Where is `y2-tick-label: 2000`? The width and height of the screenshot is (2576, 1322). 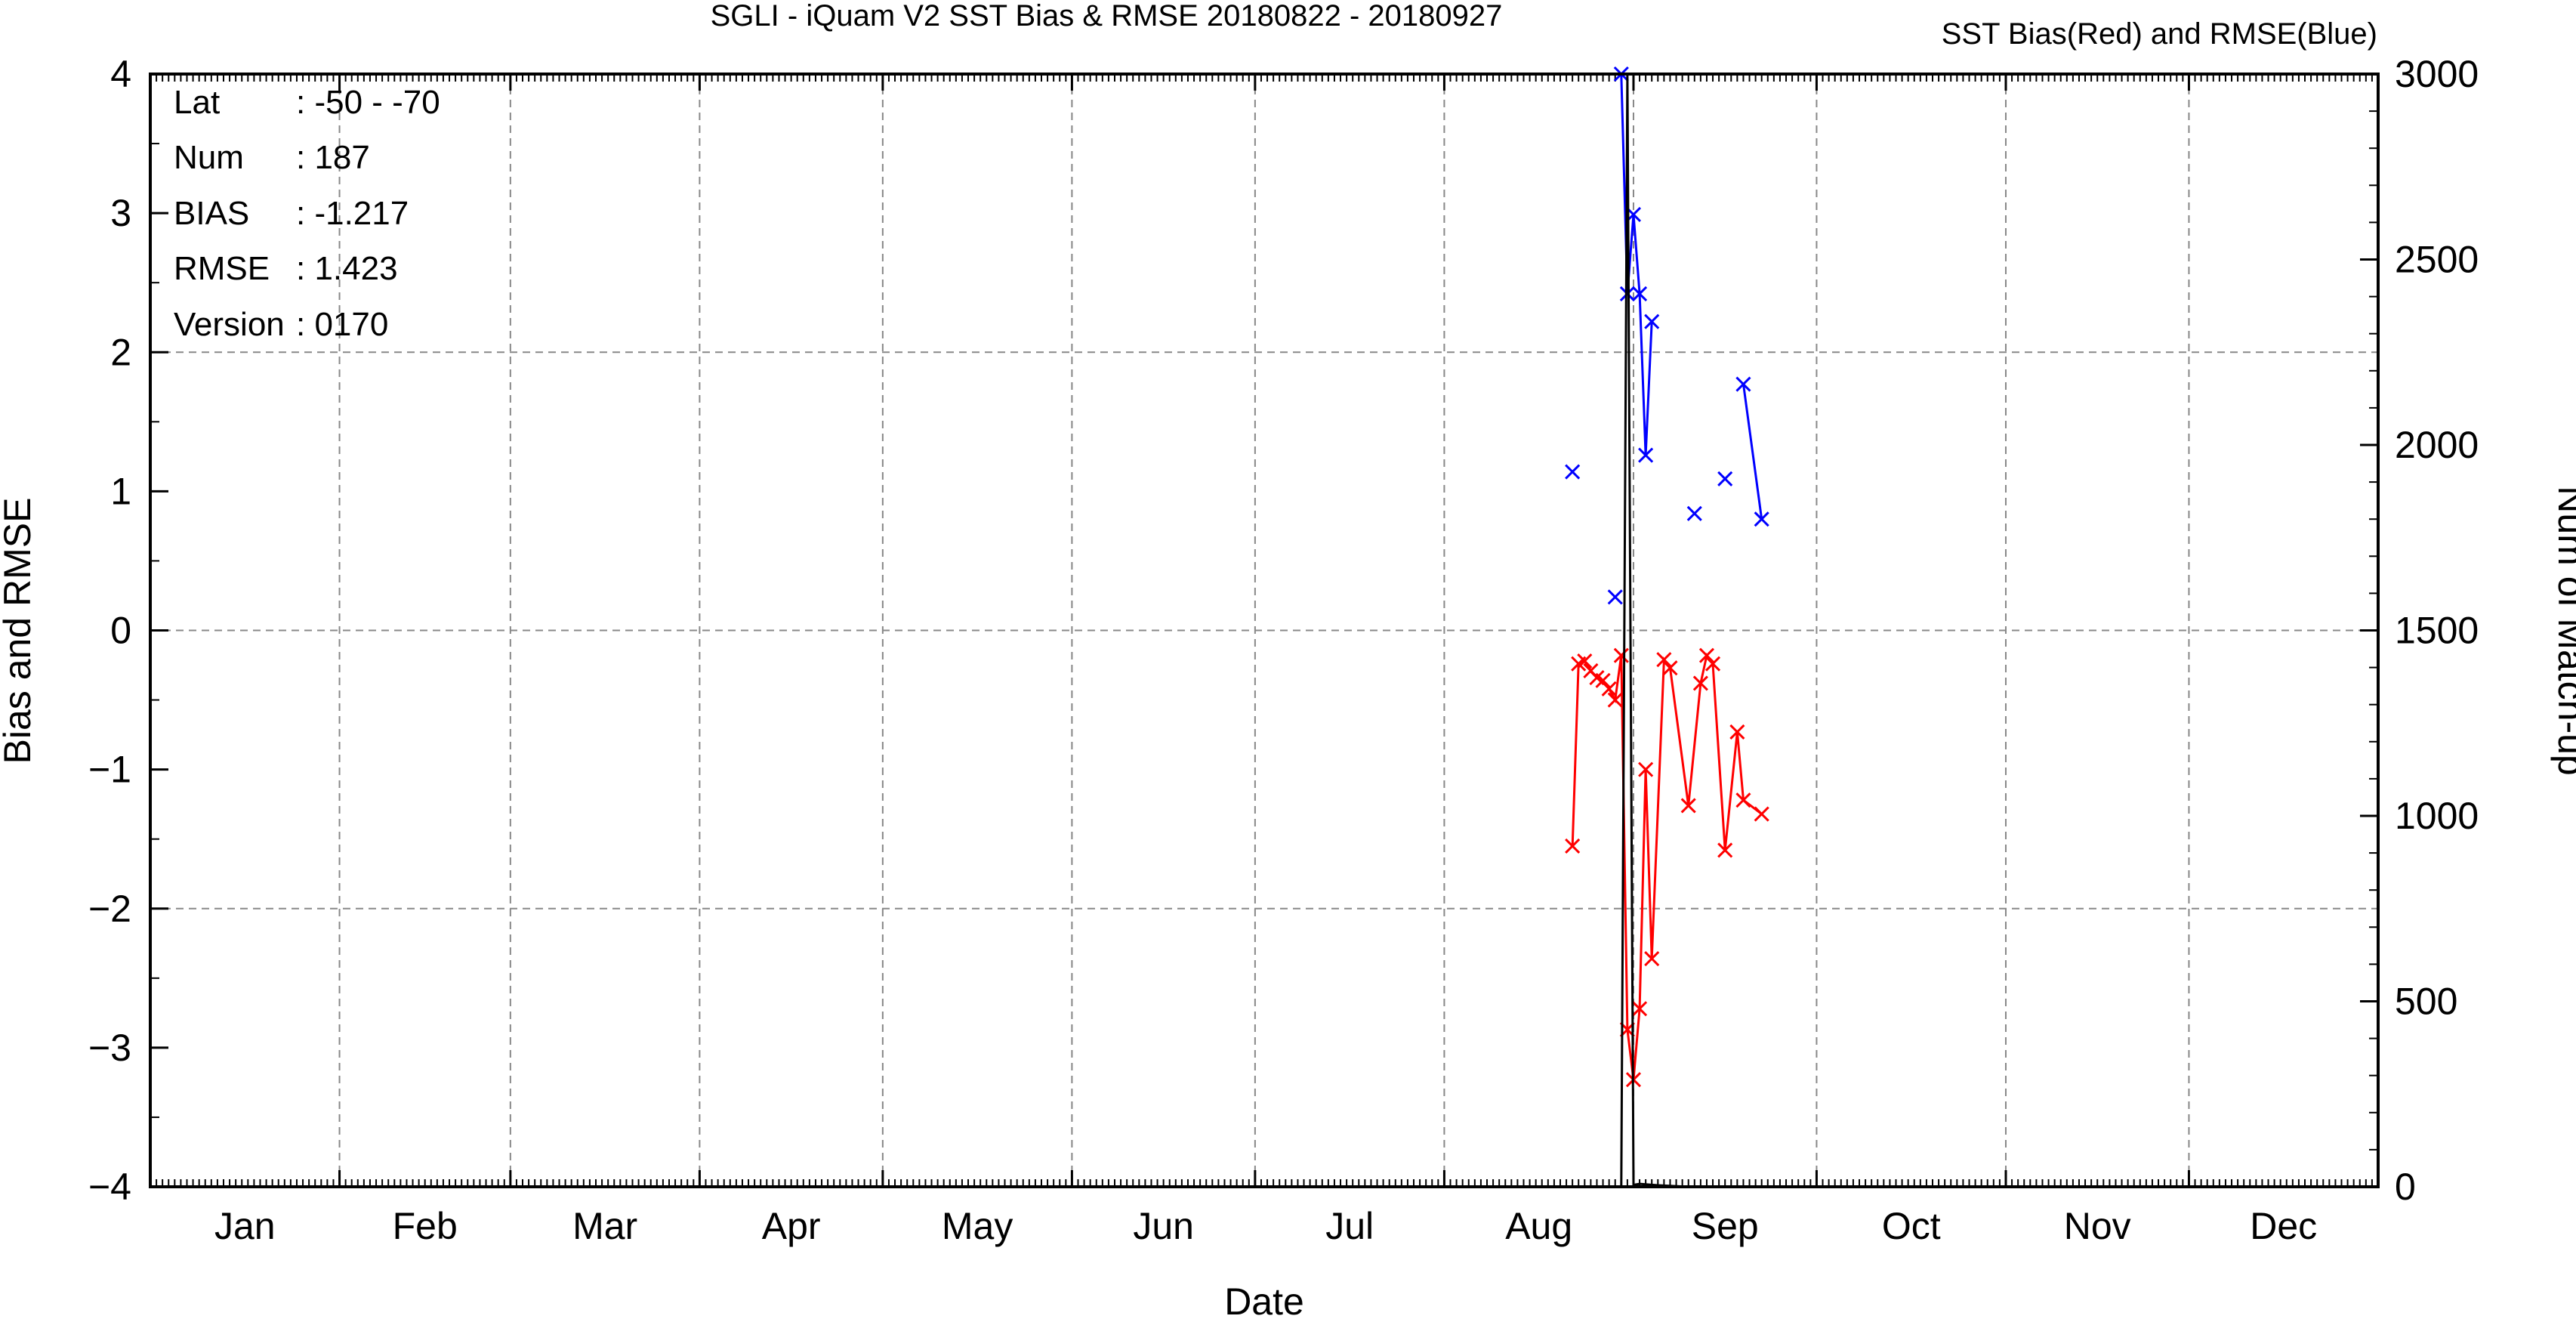
y2-tick-label: 2000 is located at coordinates (2437, 445).